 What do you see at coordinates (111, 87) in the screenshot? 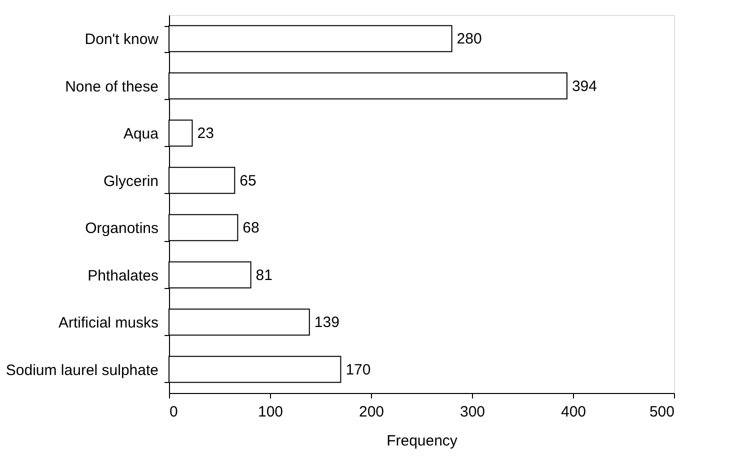
I see `y-tick-label: None of these` at bounding box center [111, 87].